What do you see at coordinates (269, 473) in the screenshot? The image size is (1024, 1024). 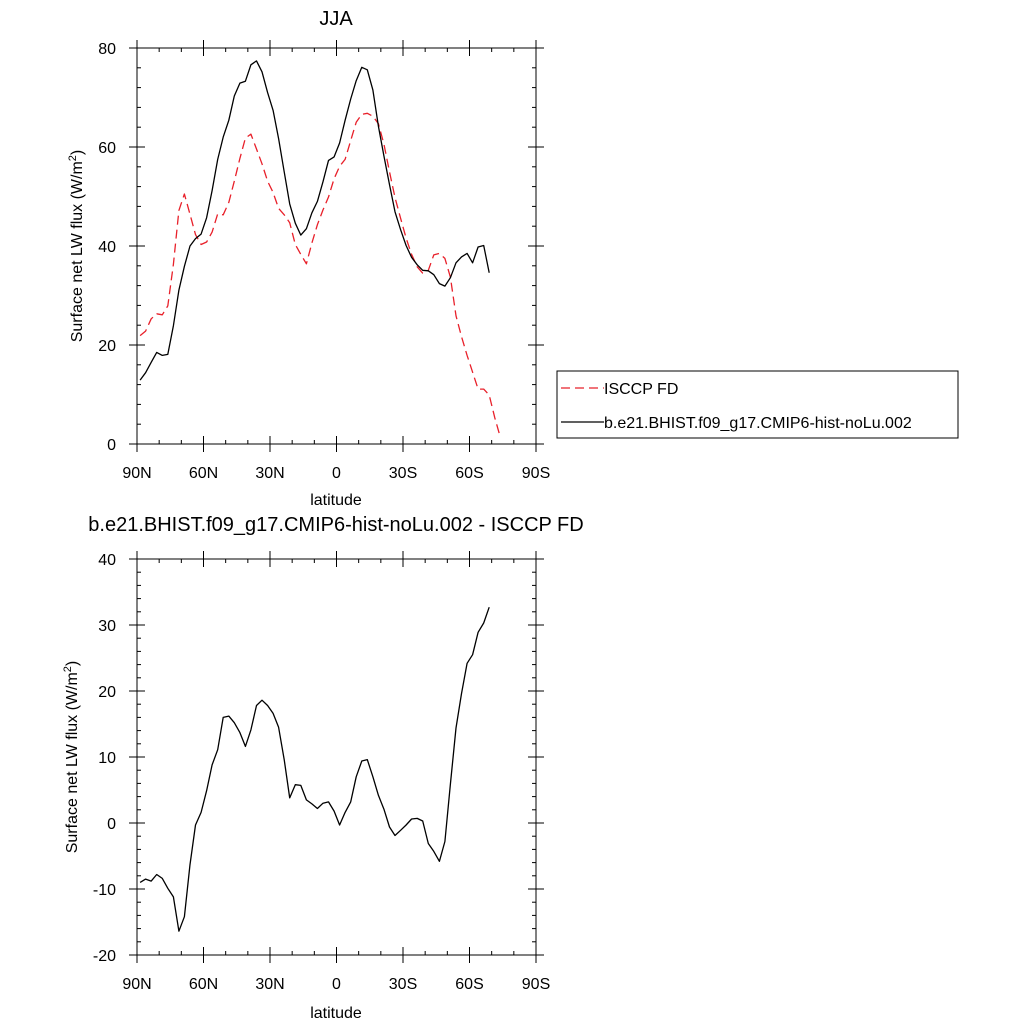 I see `top-x-tick-label: 30N` at bounding box center [269, 473].